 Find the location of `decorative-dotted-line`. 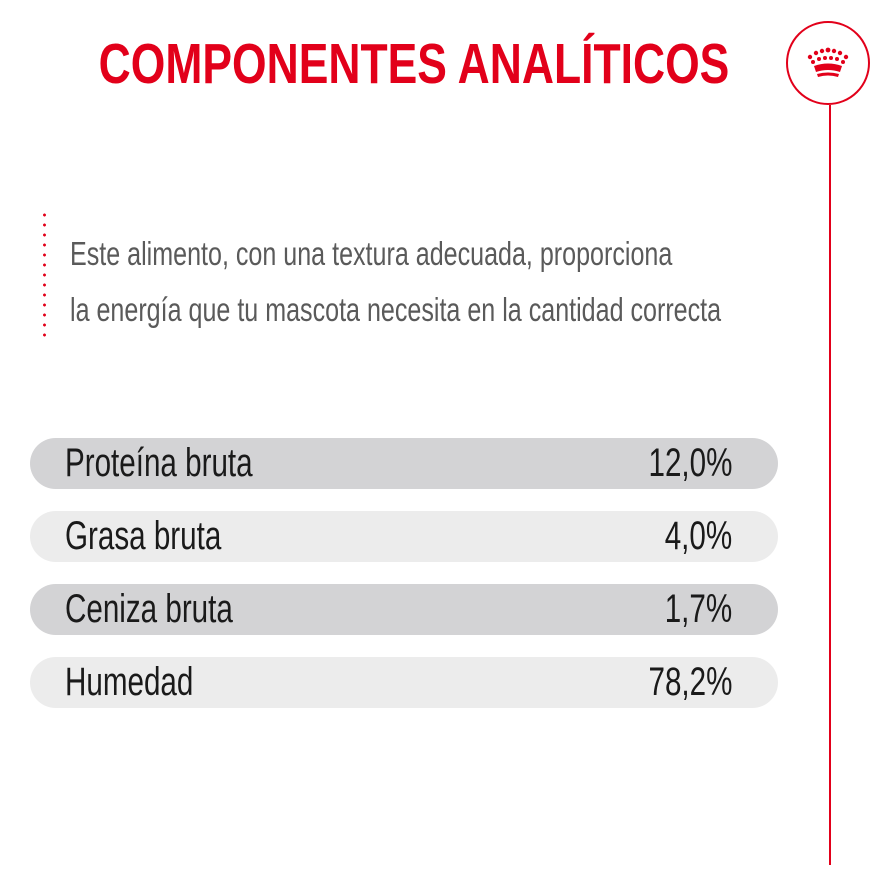

decorative-dotted-line is located at coordinates (44, 275).